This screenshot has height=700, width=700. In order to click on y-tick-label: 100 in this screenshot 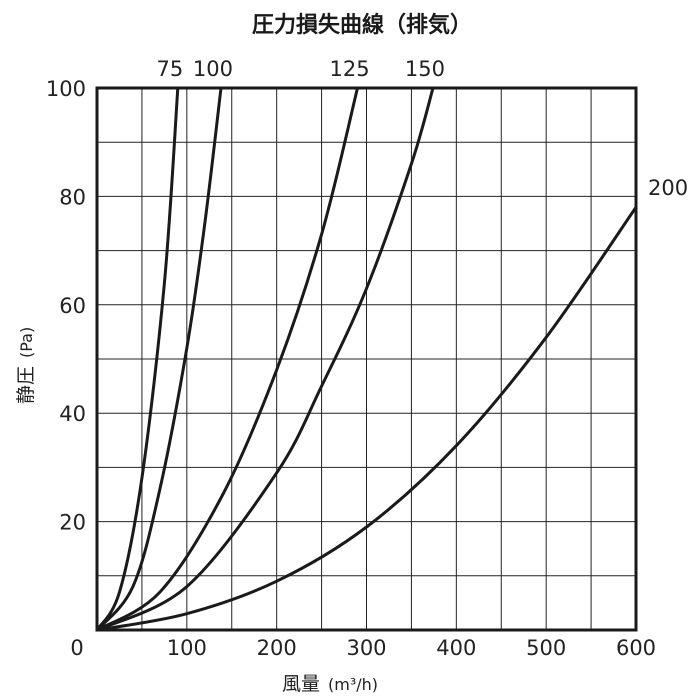, I will do `click(66, 89)`.